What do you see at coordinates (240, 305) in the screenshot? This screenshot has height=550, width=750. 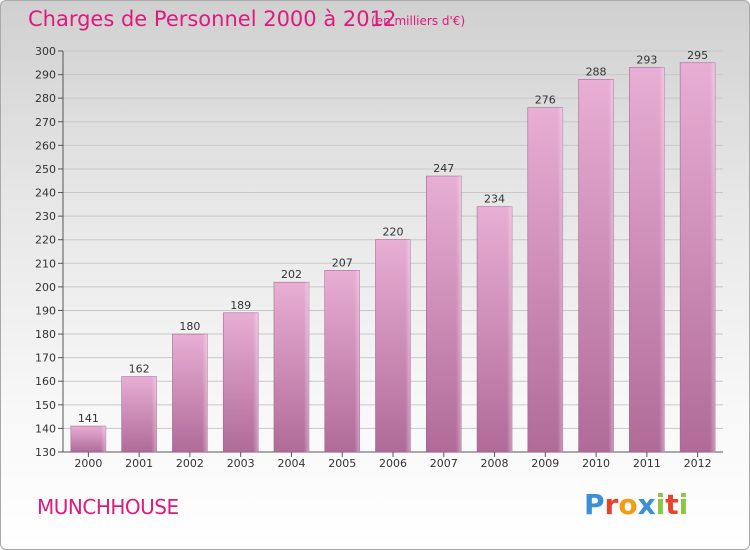 I see `value-label-2003: 189` at bounding box center [240, 305].